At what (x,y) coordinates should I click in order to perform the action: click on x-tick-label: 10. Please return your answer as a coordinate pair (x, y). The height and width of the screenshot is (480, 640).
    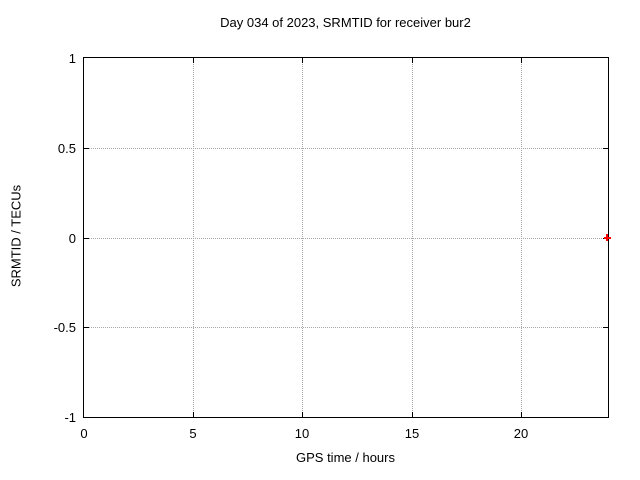
    Looking at the image, I should click on (302, 433).